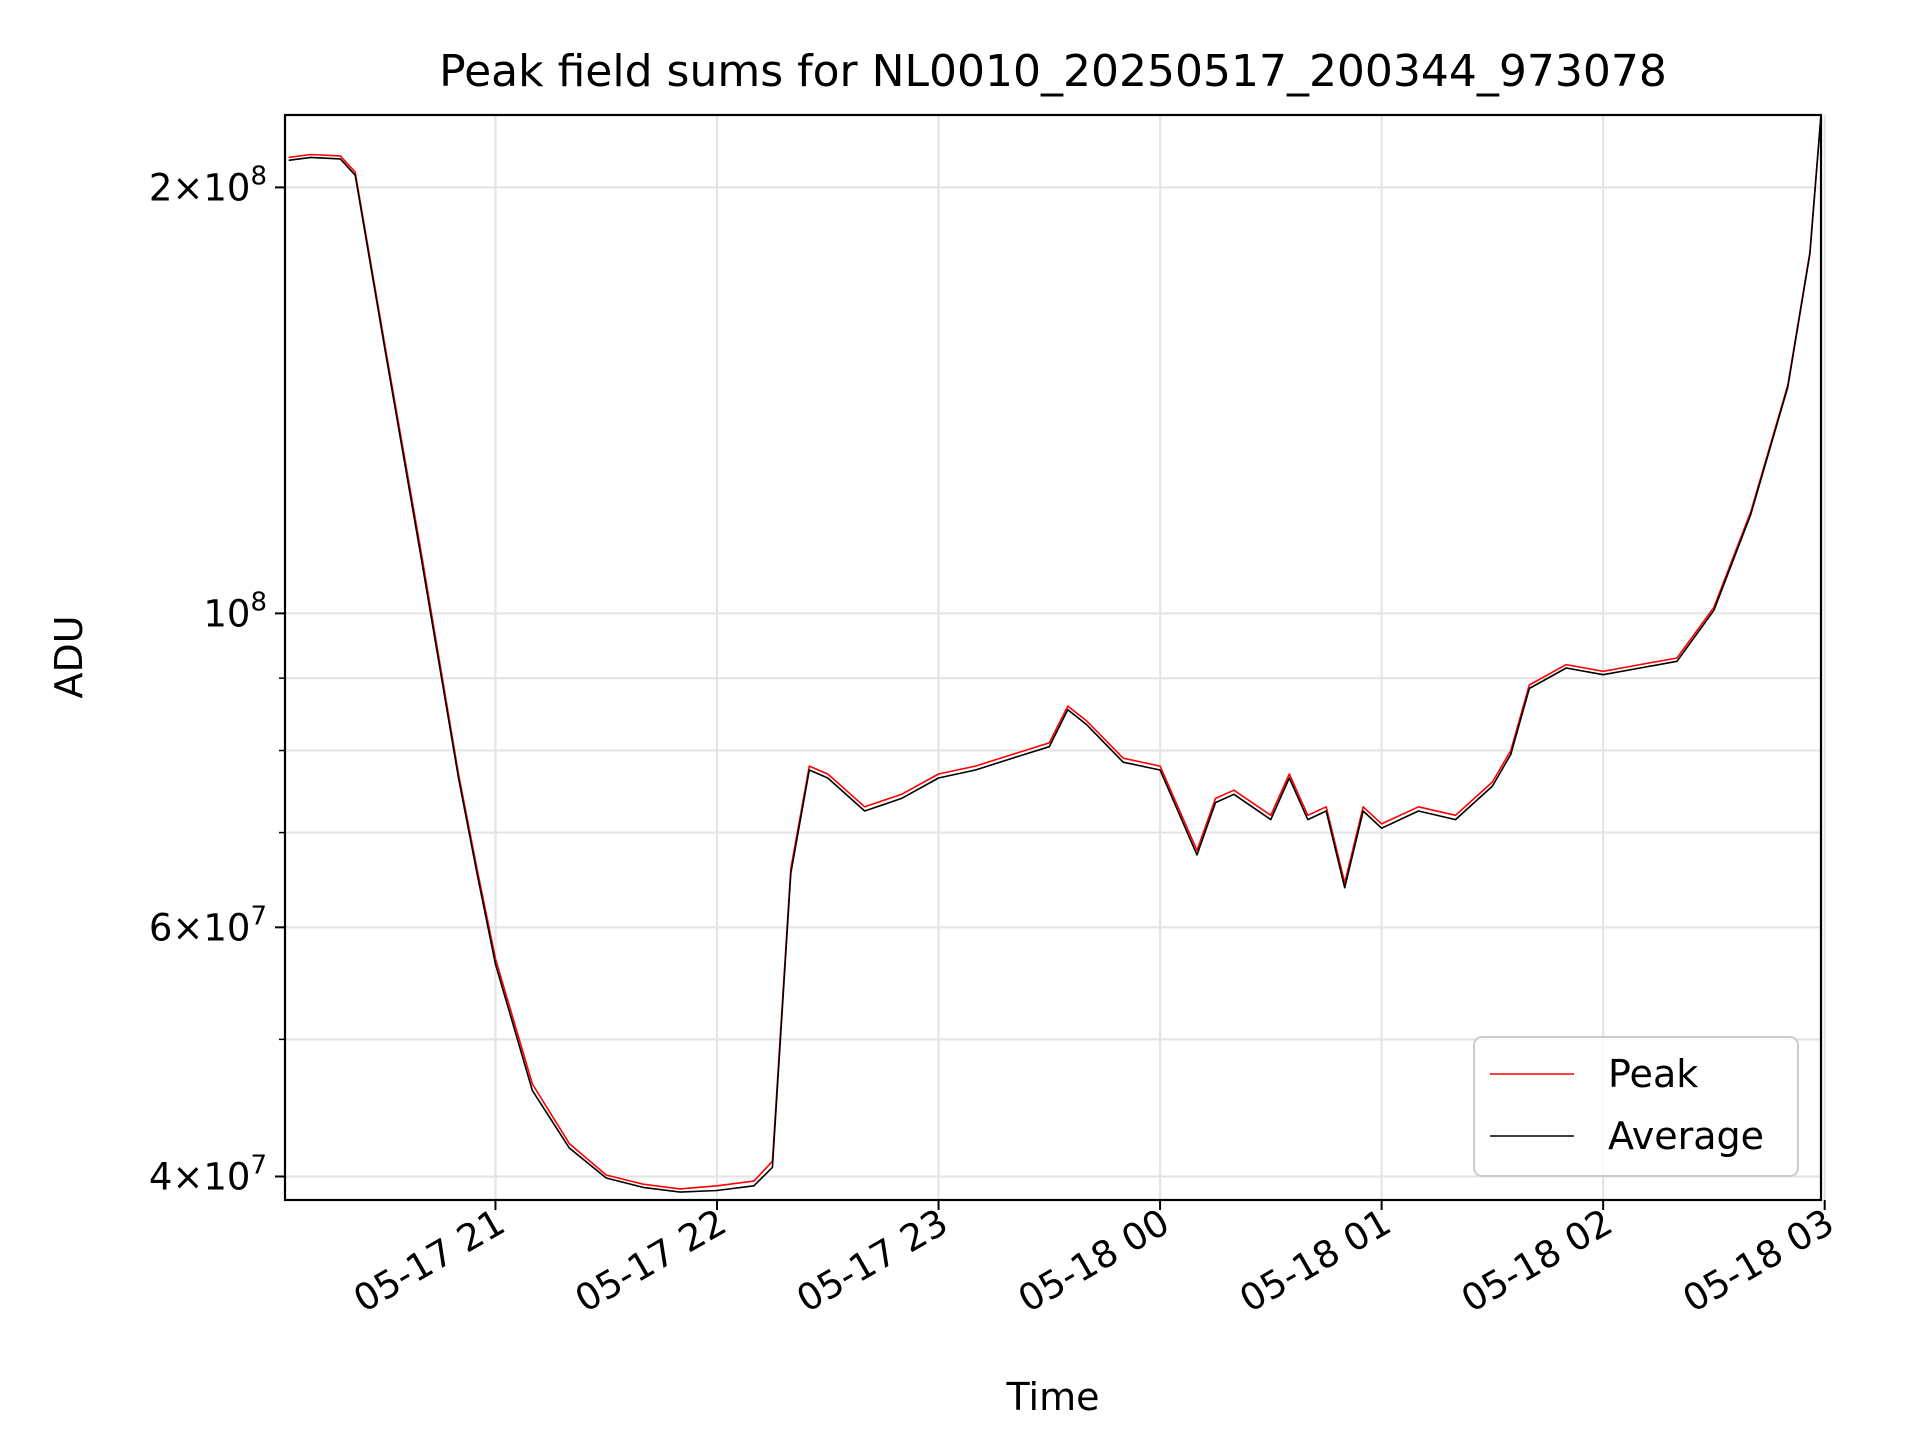 The image size is (1920, 1440). I want to click on legend-box, so click(1636, 1106).